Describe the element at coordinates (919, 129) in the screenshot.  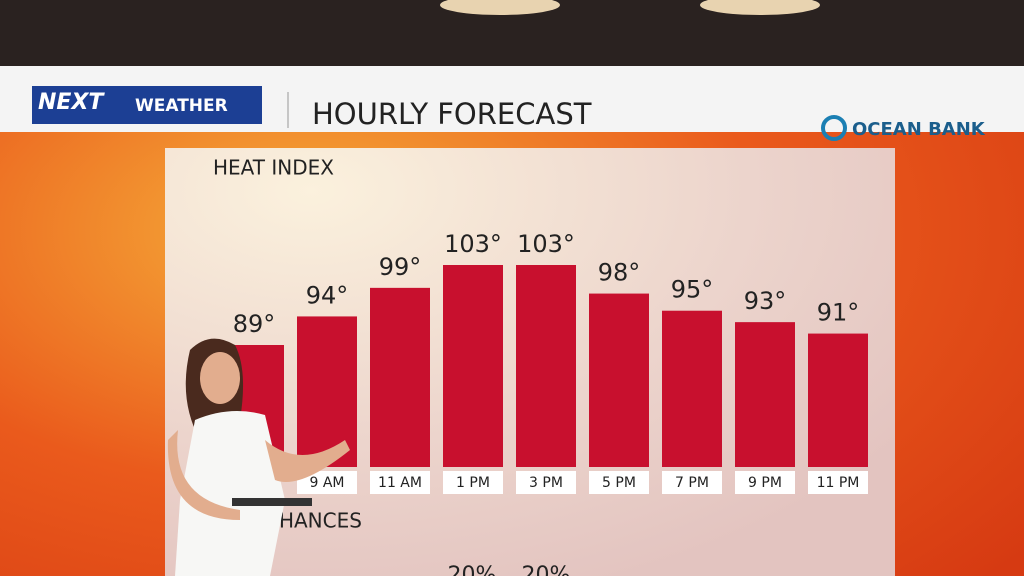
I see `sponsor: OCEAN BANK` at that location.